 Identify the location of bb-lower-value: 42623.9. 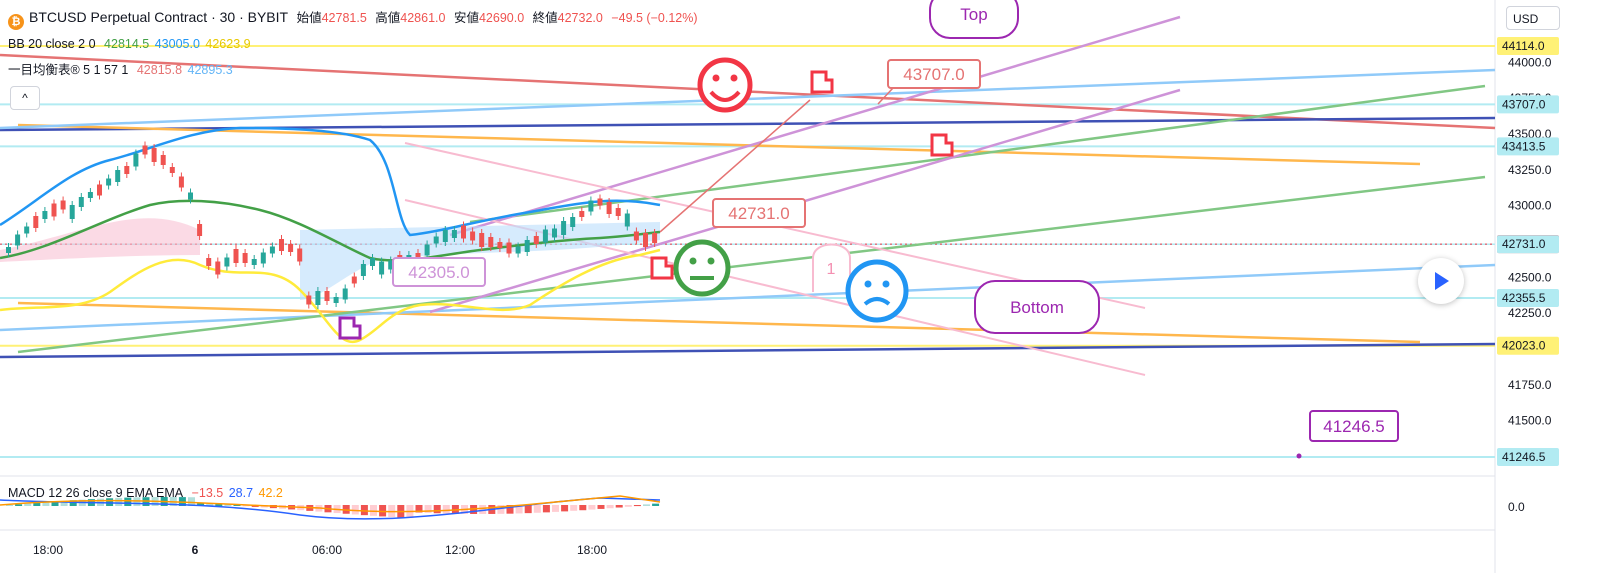
(228, 44).